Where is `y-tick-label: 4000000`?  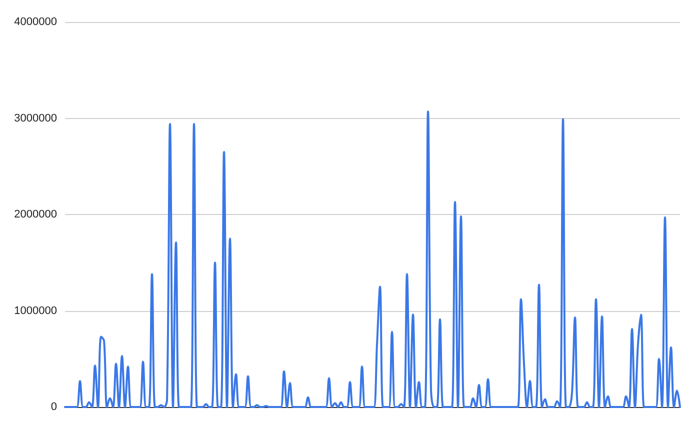 y-tick-label: 4000000 is located at coordinates (35, 22).